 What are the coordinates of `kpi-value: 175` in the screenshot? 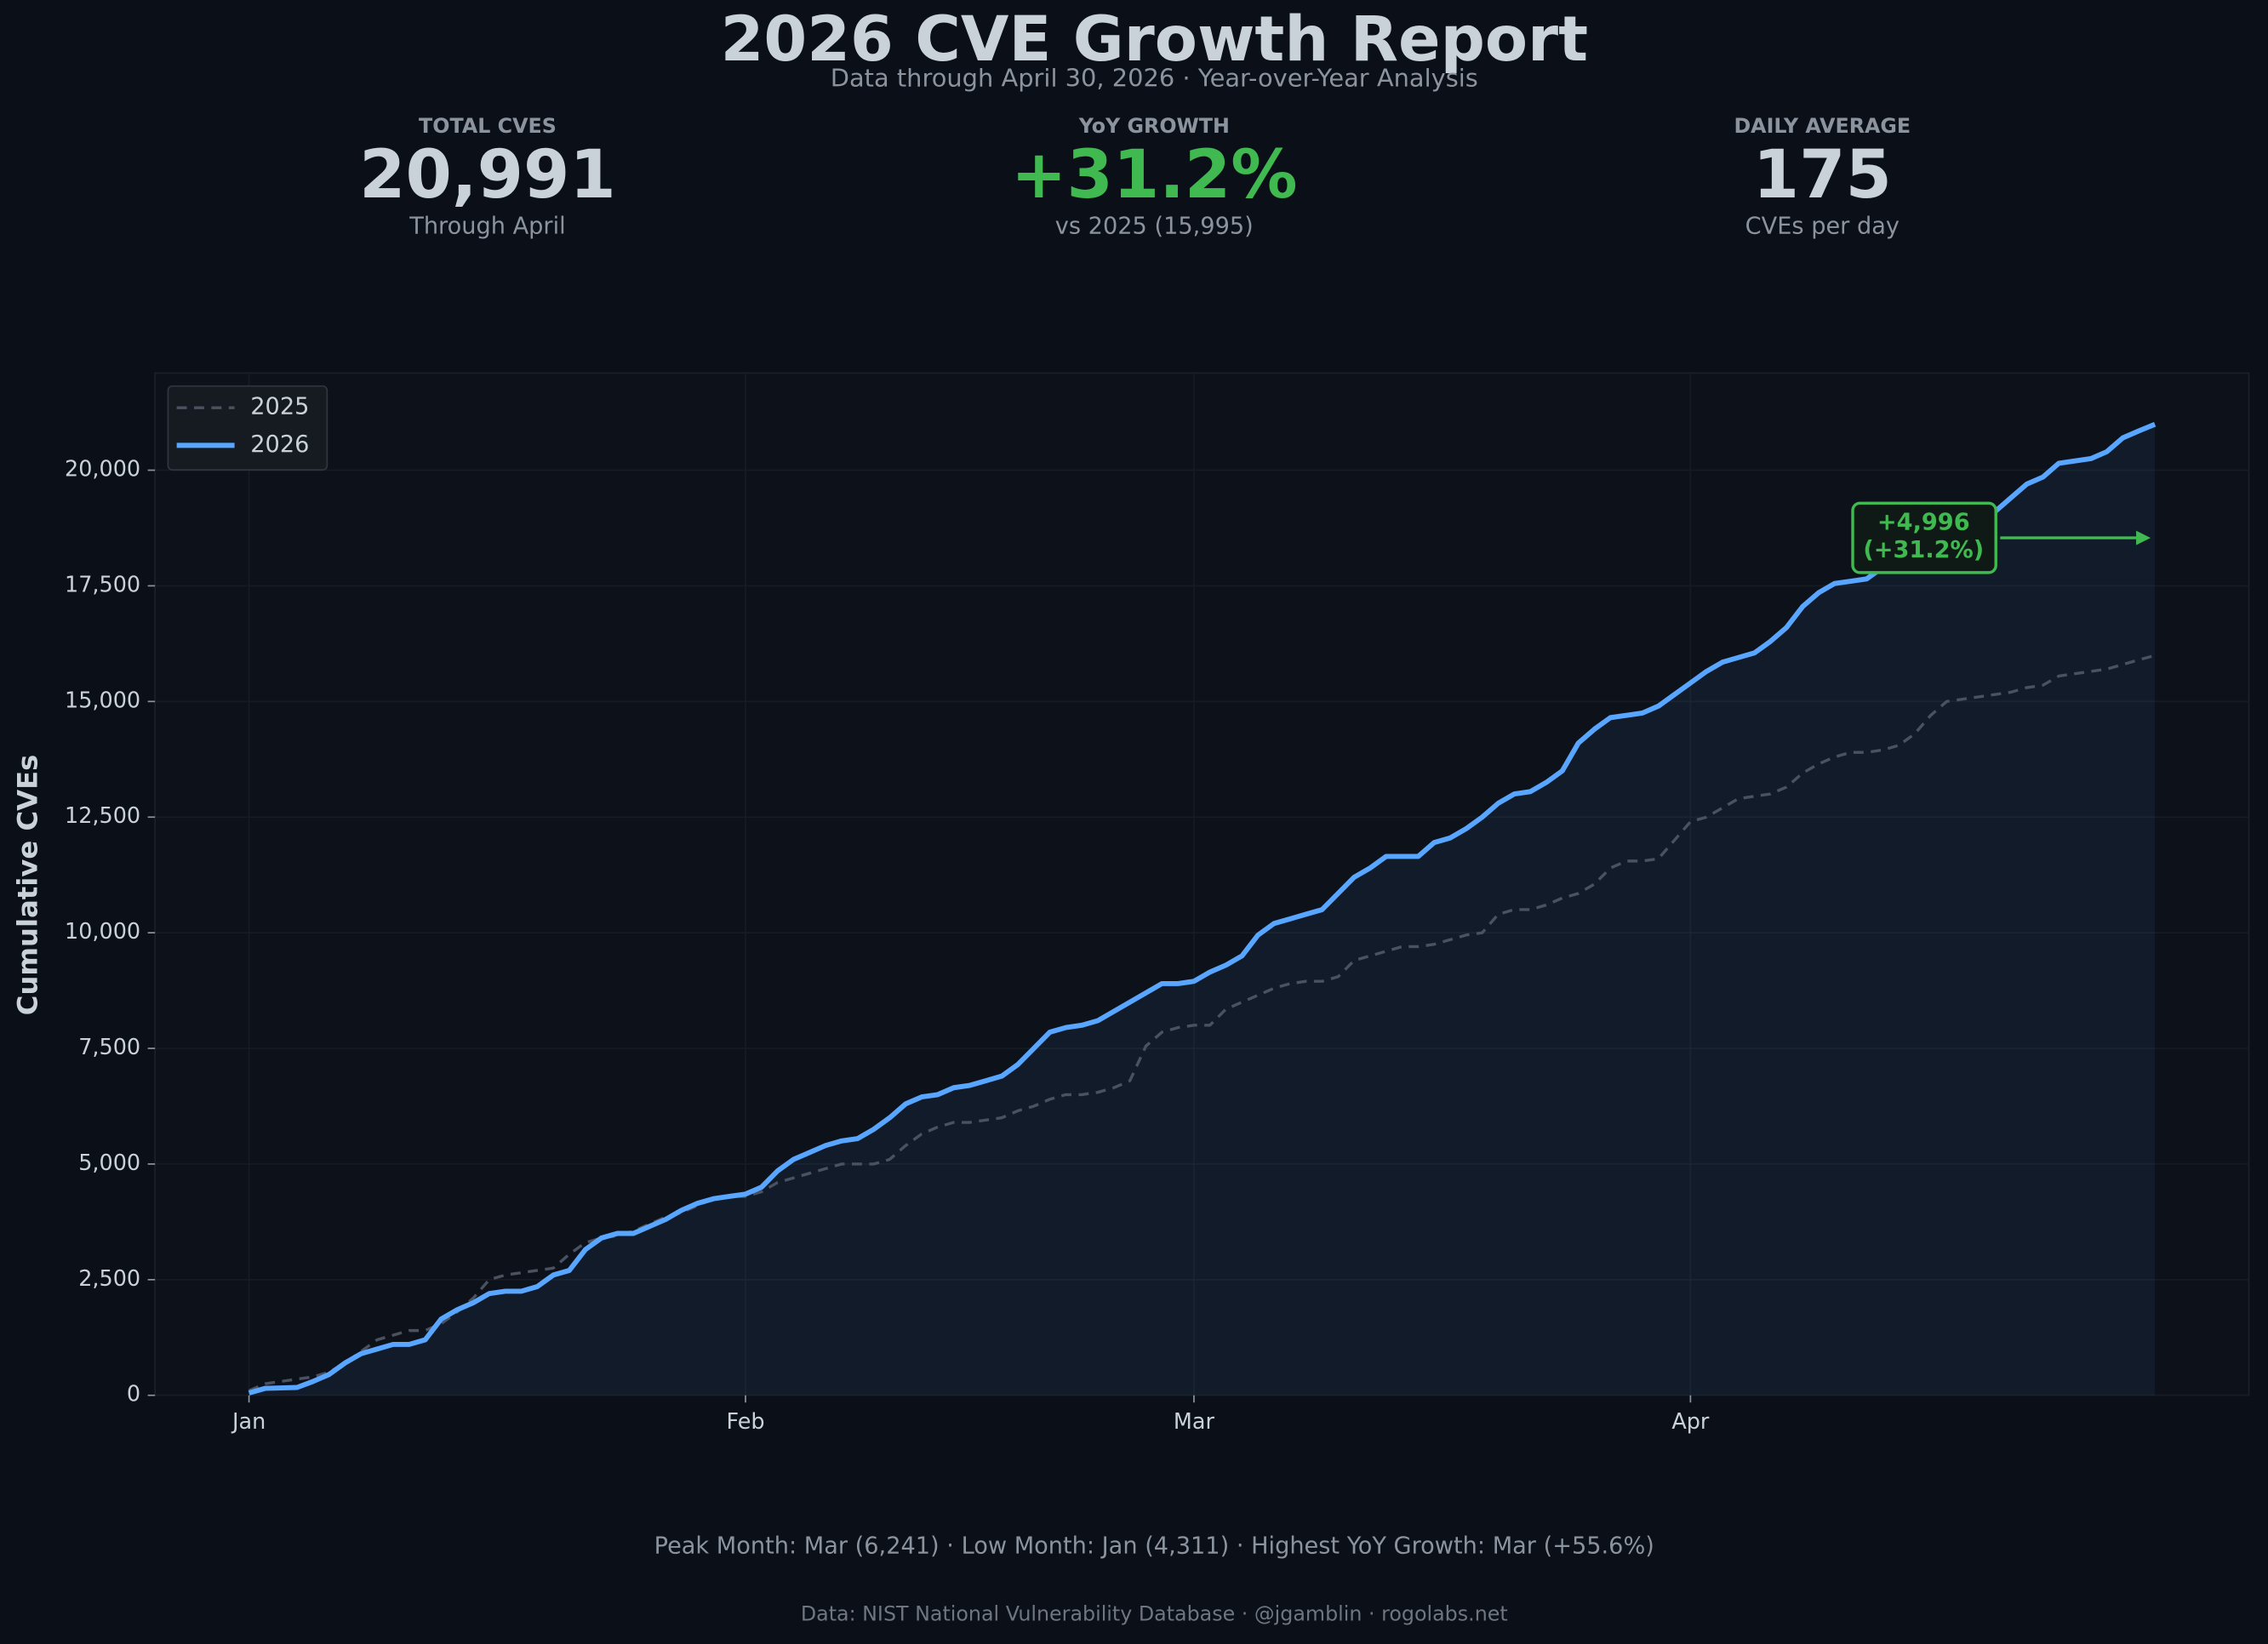 It's located at (1822, 175).